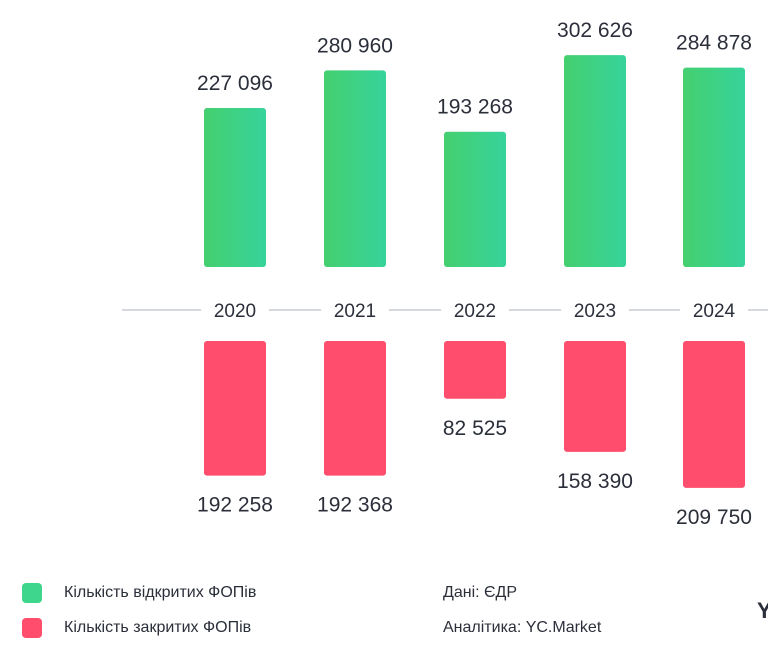 Image resolution: width=768 pixels, height=653 pixels. Describe the element at coordinates (714, 517) in the screenshot. I see `data-label-closed: 209 750` at that location.